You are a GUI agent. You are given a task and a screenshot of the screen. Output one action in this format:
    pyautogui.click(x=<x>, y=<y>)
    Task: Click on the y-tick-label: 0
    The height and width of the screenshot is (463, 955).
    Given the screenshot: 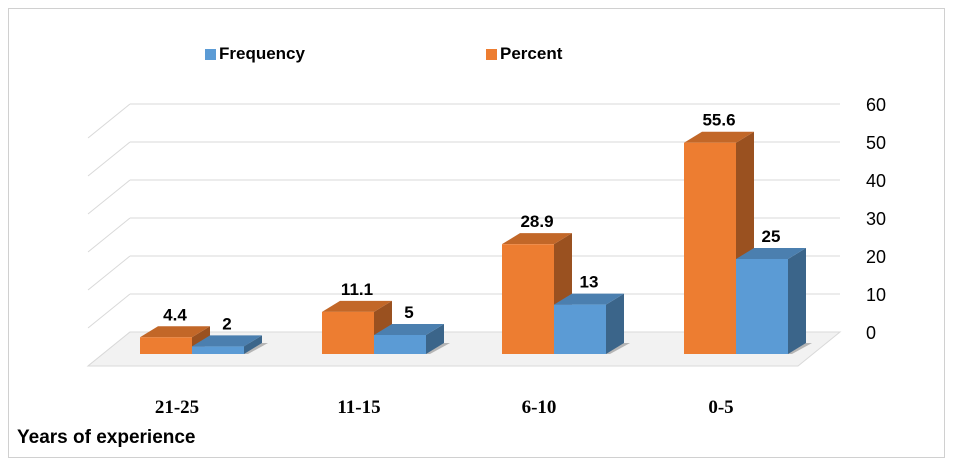 What is the action you would take?
    pyautogui.click(x=871, y=333)
    